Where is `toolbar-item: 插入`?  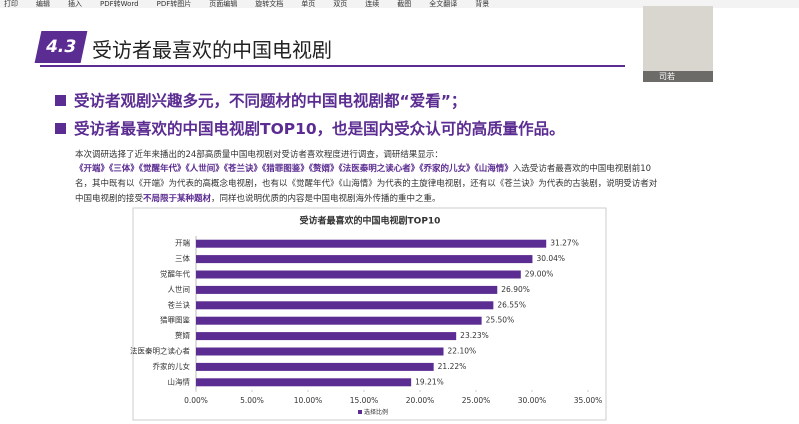
toolbar-item: 插入 is located at coordinates (75, 4).